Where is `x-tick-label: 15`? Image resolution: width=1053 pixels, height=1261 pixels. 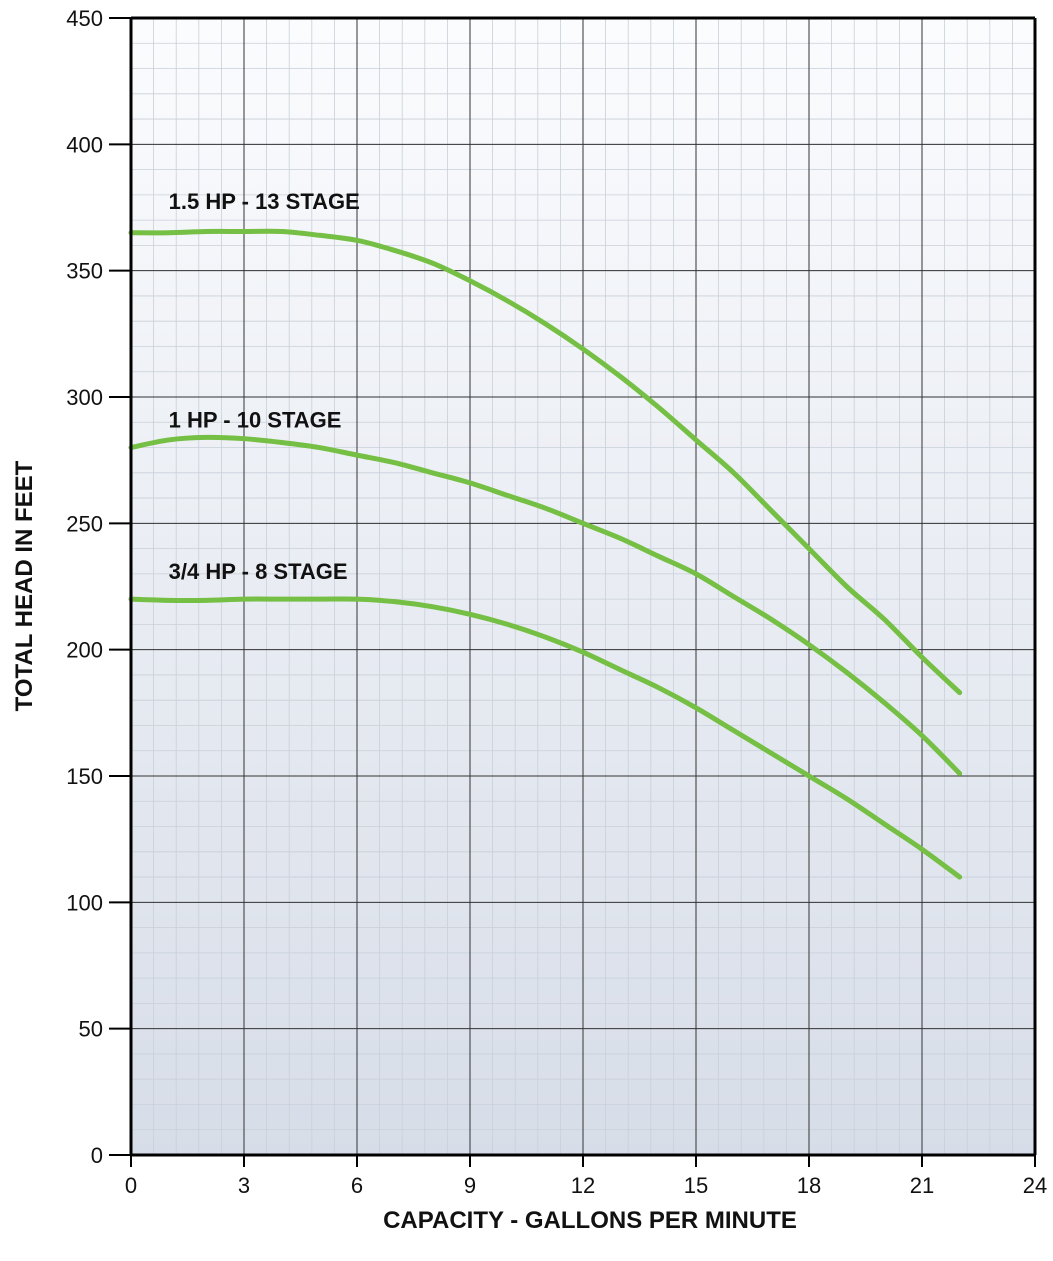
x-tick-label: 15 is located at coordinates (696, 1185).